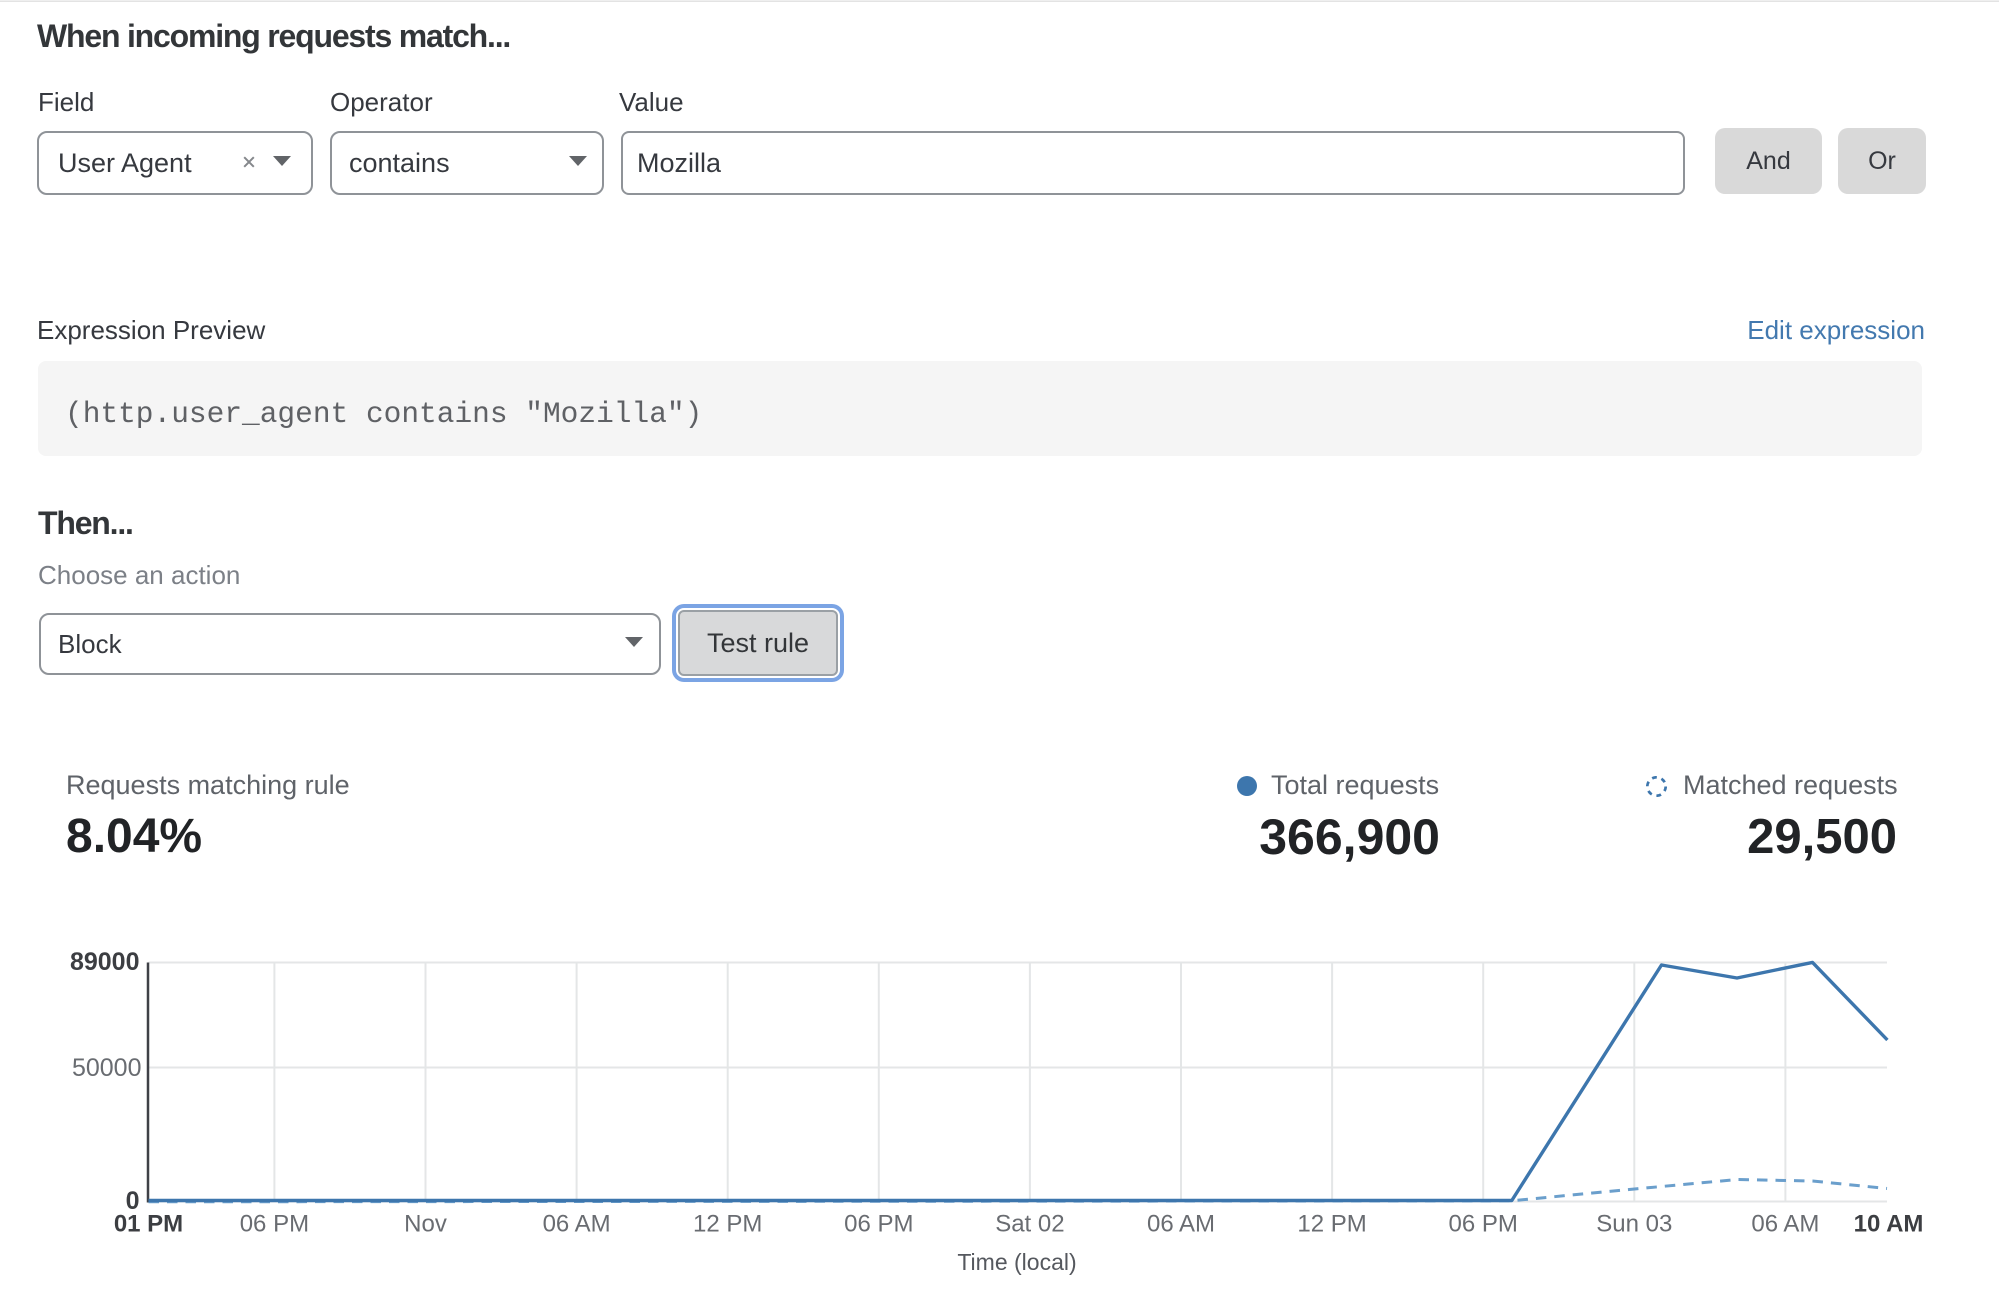 This screenshot has height=1295, width=1999. Describe the element at coordinates (425, 1224) in the screenshot. I see `svg-text: Nov` at that location.